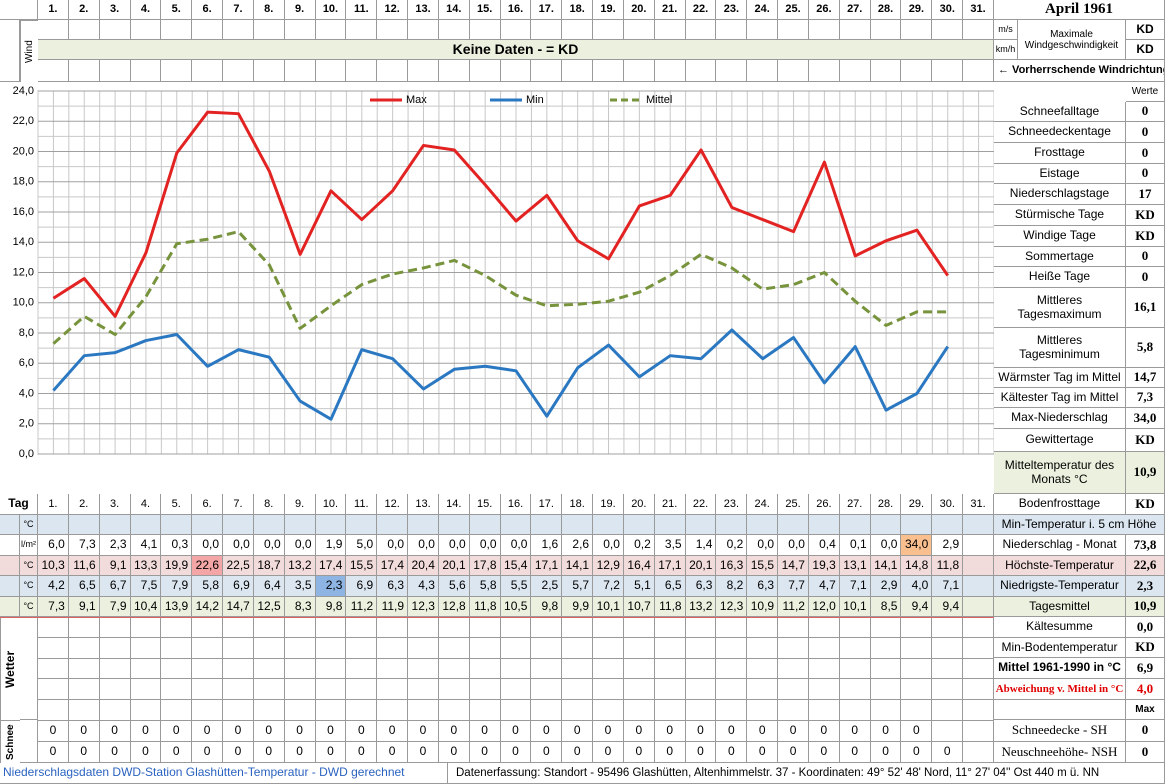  I want to click on day-header: 20., so click(639, 10).